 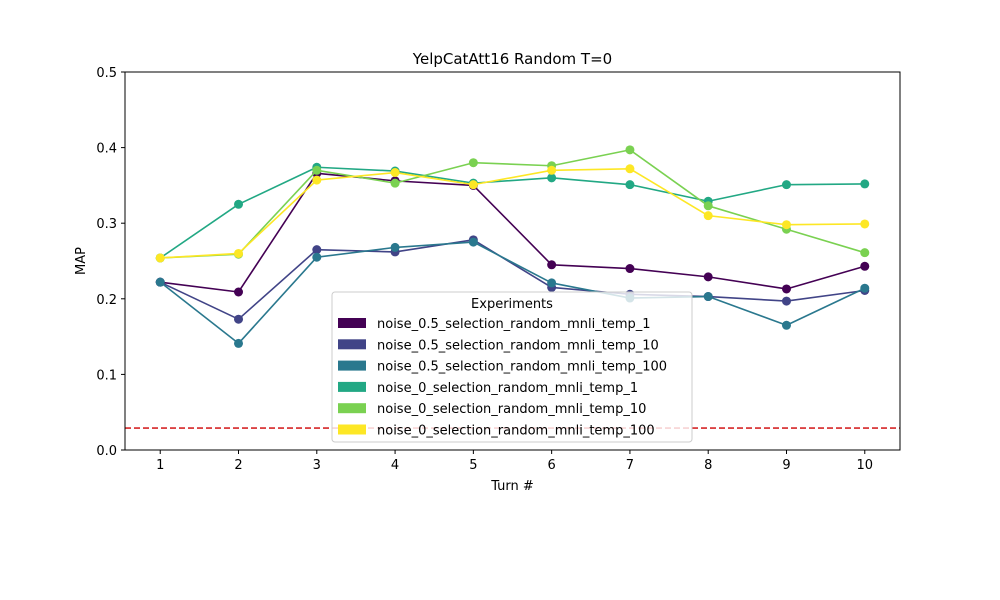 I want to click on x-tick-label: 9, so click(x=786, y=465).